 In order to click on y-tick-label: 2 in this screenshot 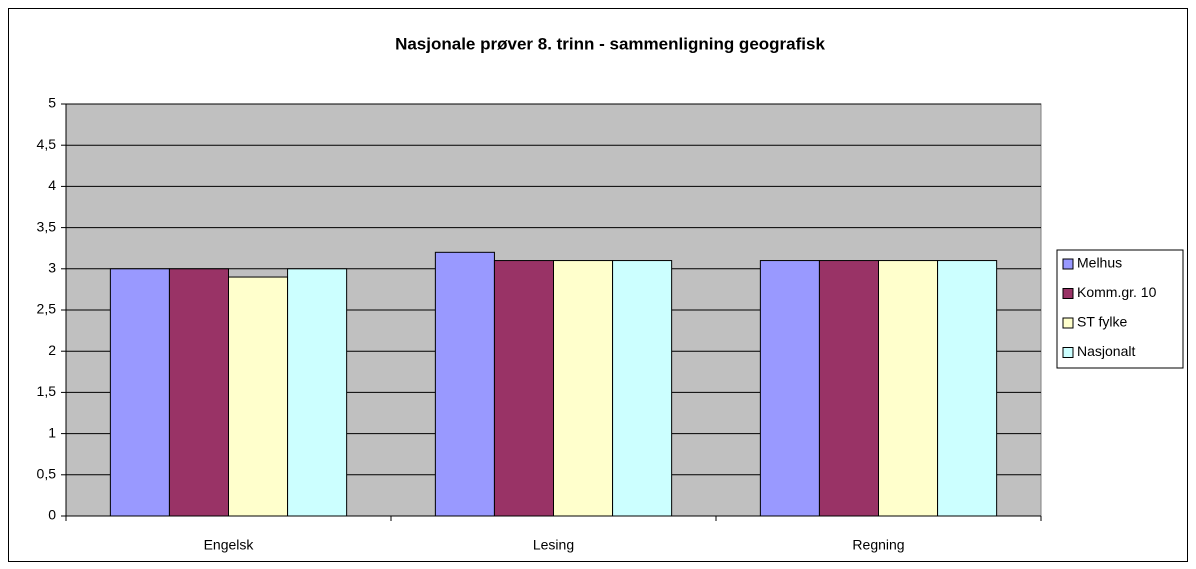, I will do `click(52, 350)`.